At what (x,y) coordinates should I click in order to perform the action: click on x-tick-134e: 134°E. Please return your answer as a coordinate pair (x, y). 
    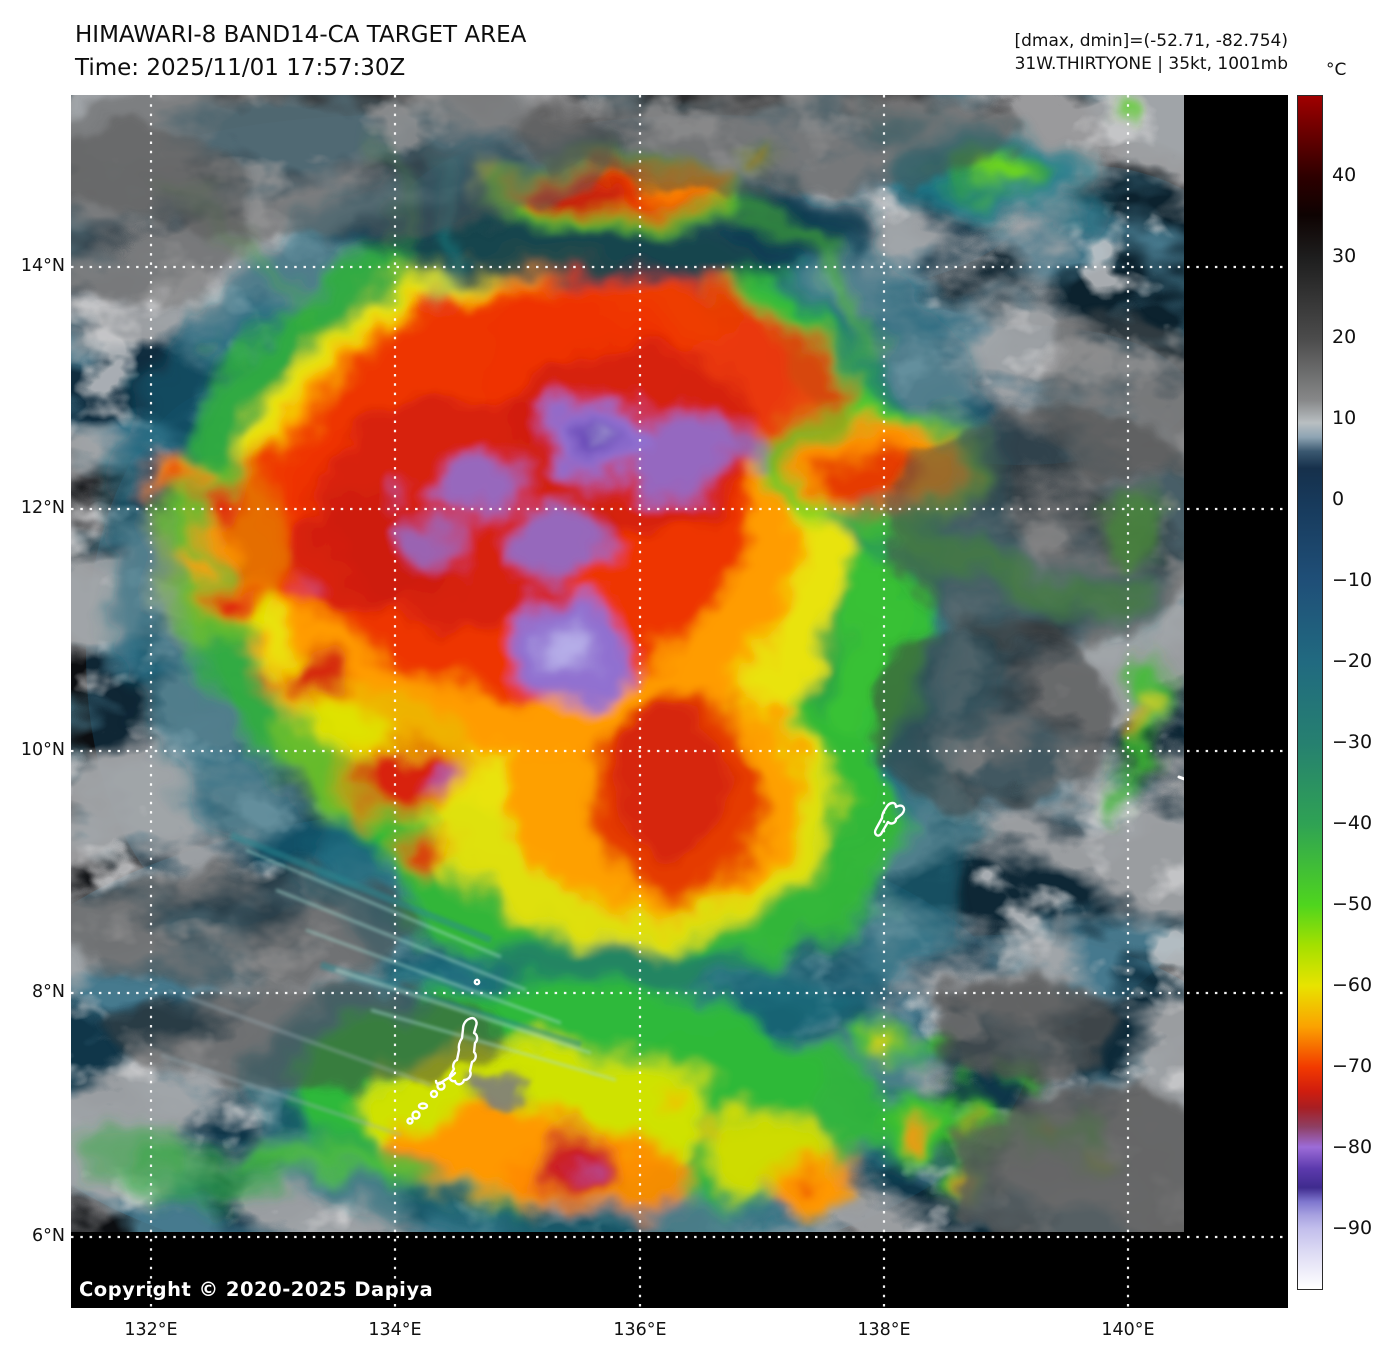
    Looking at the image, I should click on (395, 1330).